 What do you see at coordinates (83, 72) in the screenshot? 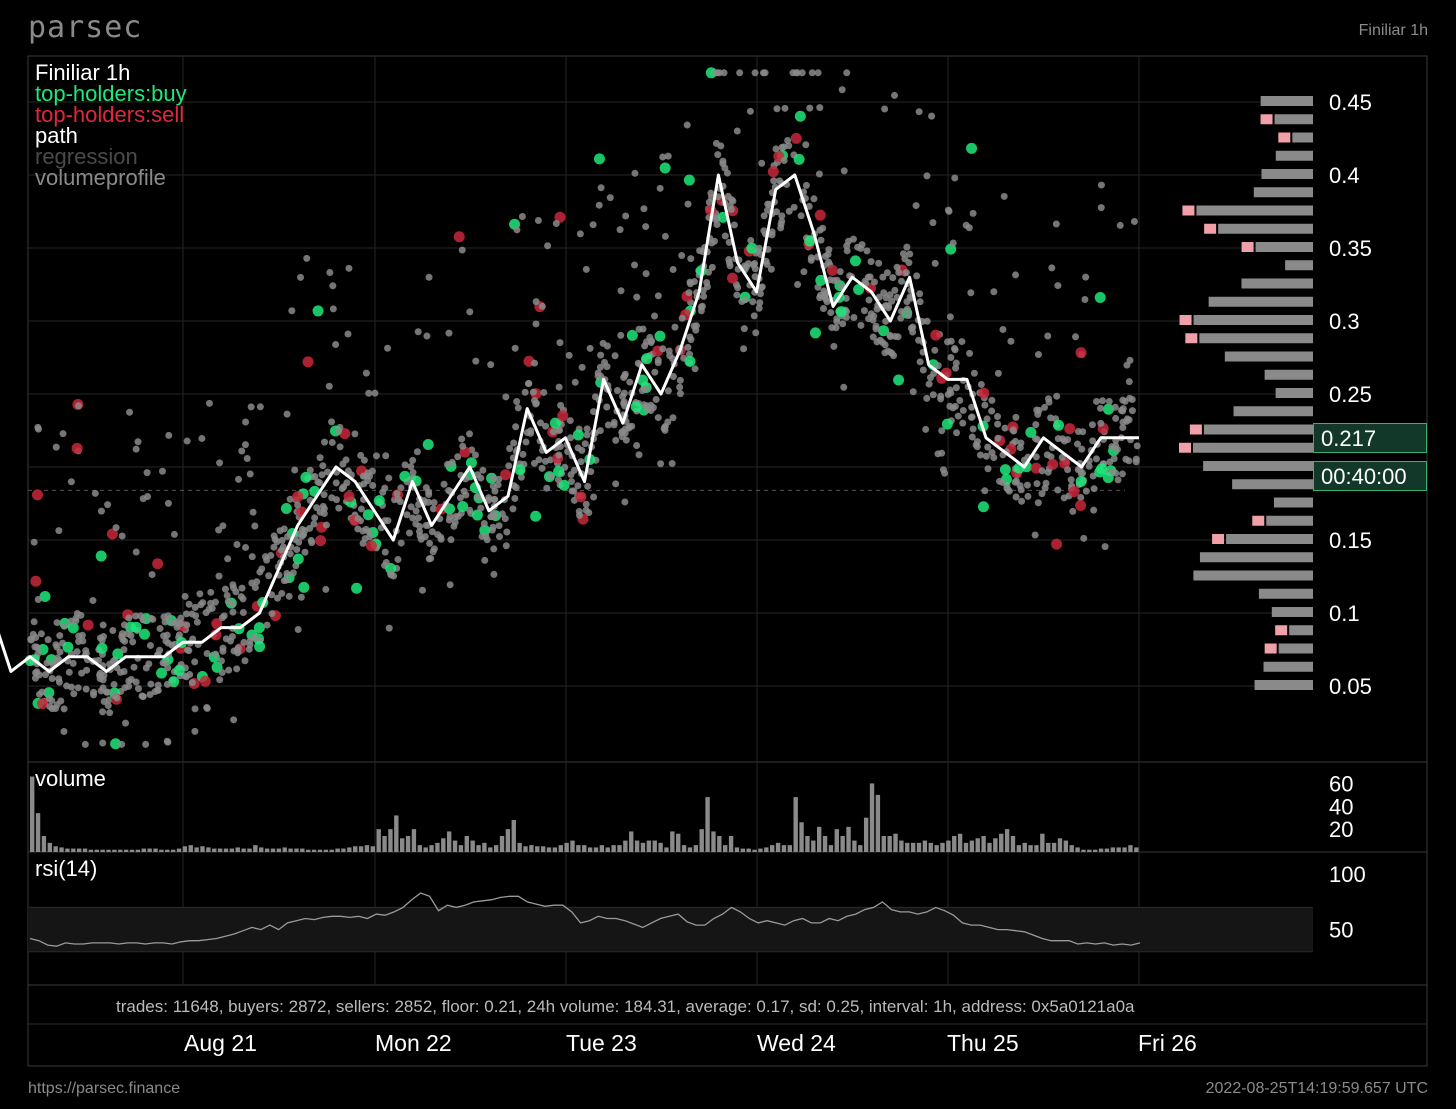
I see `legend-item-title: Finiliar 1h` at bounding box center [83, 72].